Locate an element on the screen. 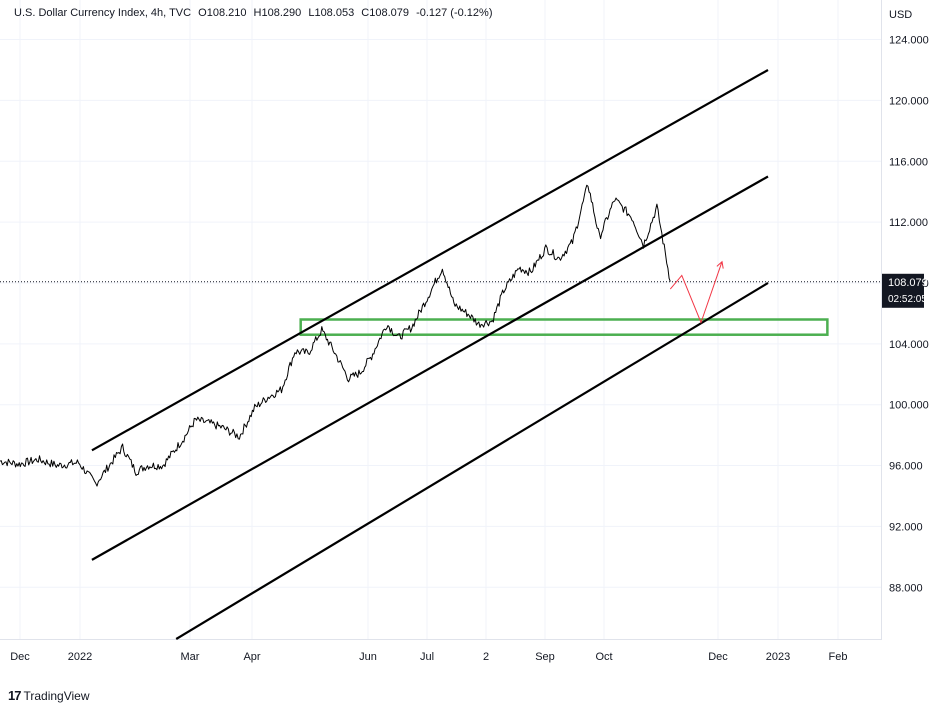  legend-close: C108.079 is located at coordinates (385, 13).